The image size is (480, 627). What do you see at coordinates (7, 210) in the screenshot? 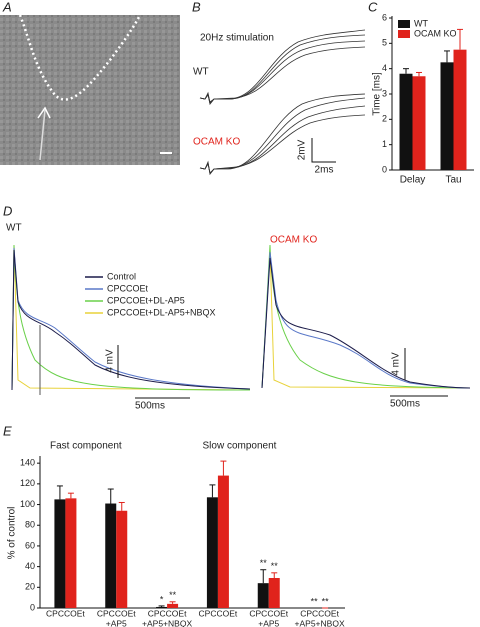
I see `panel-label: D` at bounding box center [7, 210].